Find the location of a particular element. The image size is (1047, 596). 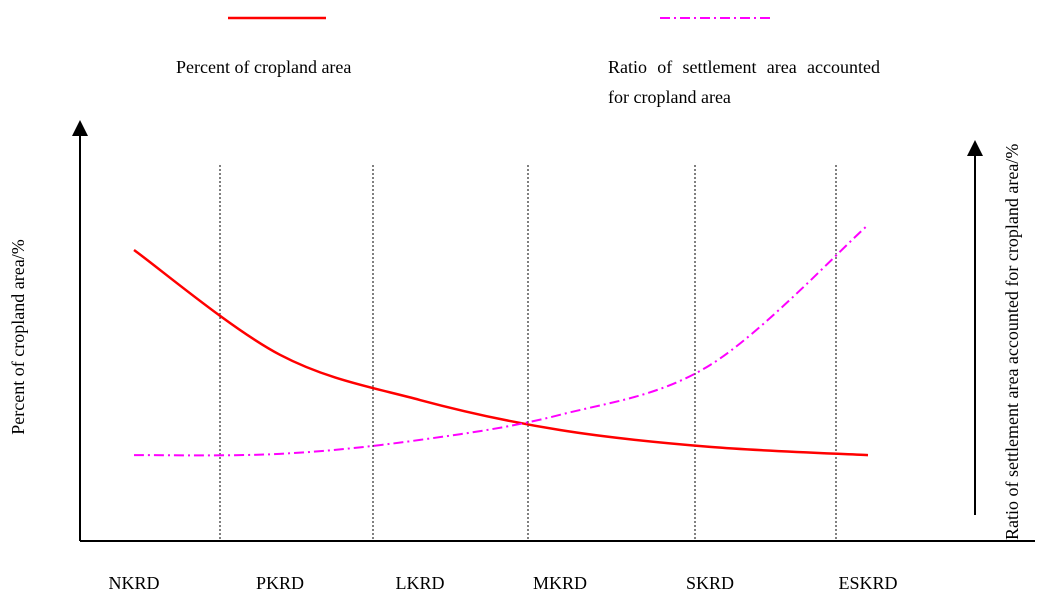

x-tick-label: LKRD is located at coordinates (420, 583).